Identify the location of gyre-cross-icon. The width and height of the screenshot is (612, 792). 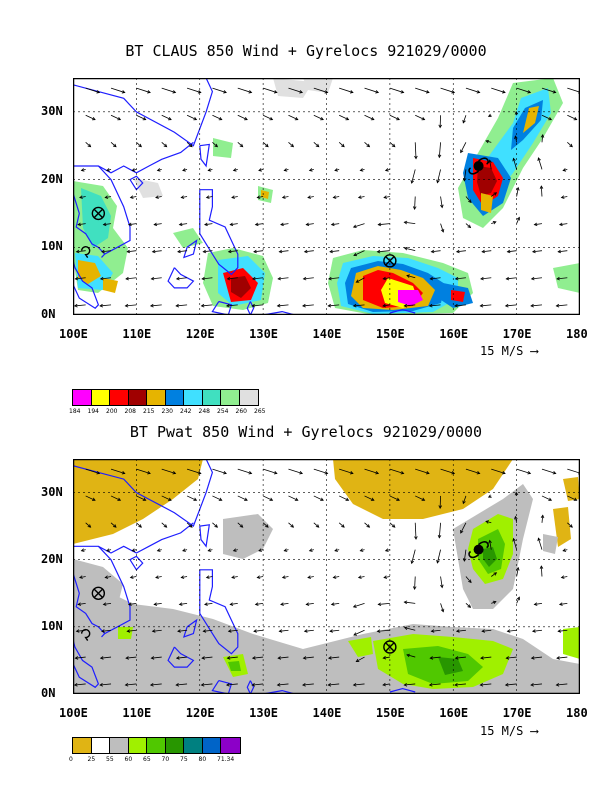
(98, 213).